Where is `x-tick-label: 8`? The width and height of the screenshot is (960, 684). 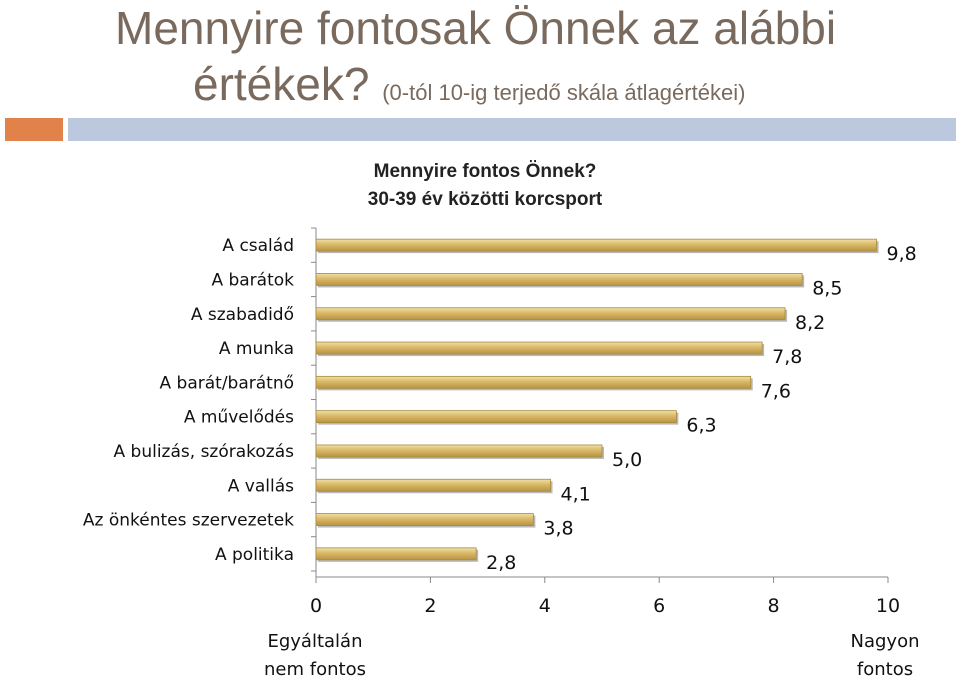
x-tick-label: 8 is located at coordinates (774, 606).